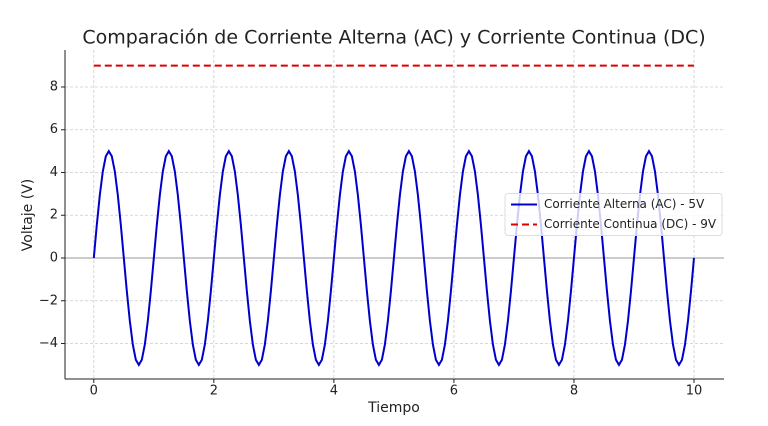  Describe the element at coordinates (214, 391) in the screenshot. I see `x-tick-label: 2` at that location.